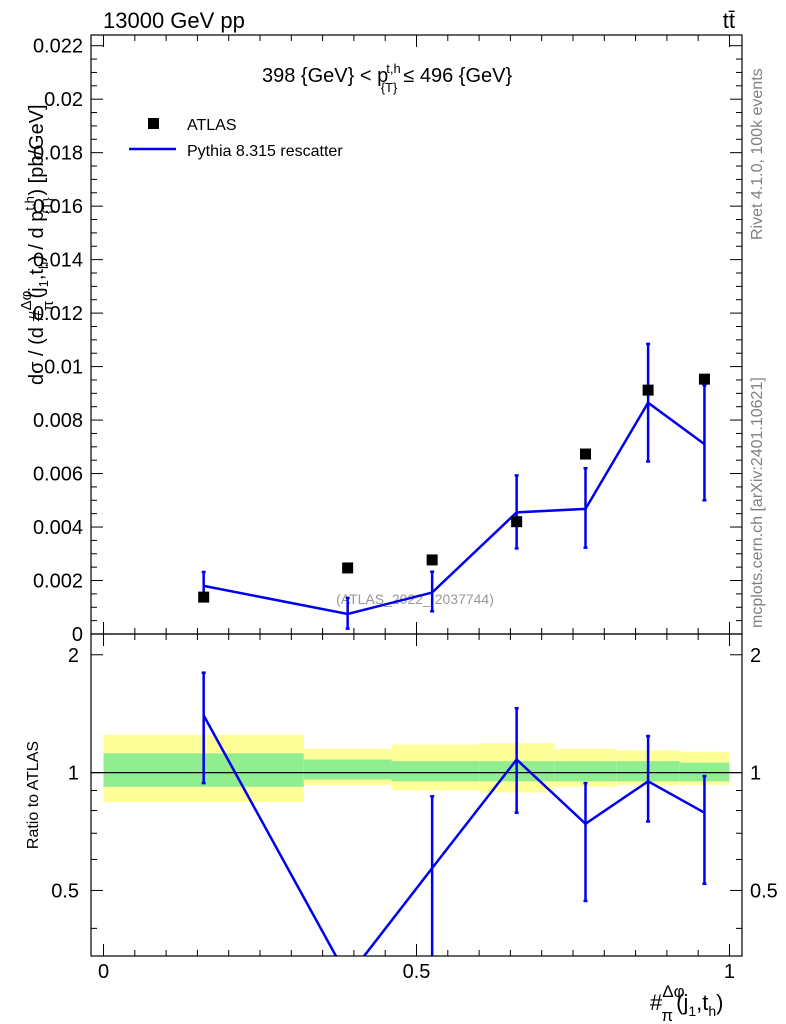 The width and height of the screenshot is (786, 1024). Describe the element at coordinates (457, 76) in the screenshot. I see `title-suffix: ≤ 496 {GeV}` at that location.